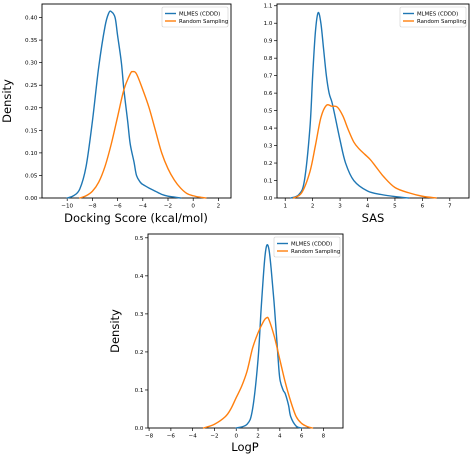 The height and width of the screenshot is (457, 474). I want to click on series-docking, so click(136, 104).